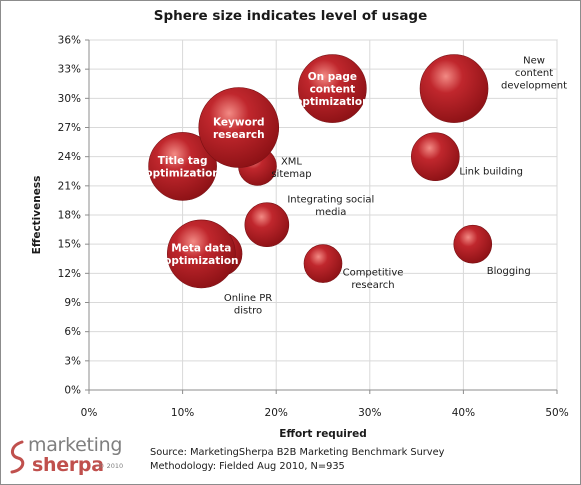 This screenshot has width=581, height=485. What do you see at coordinates (290, 16) in the screenshot?
I see `chart-title: Sphere size indicates level of usage` at bounding box center [290, 16].